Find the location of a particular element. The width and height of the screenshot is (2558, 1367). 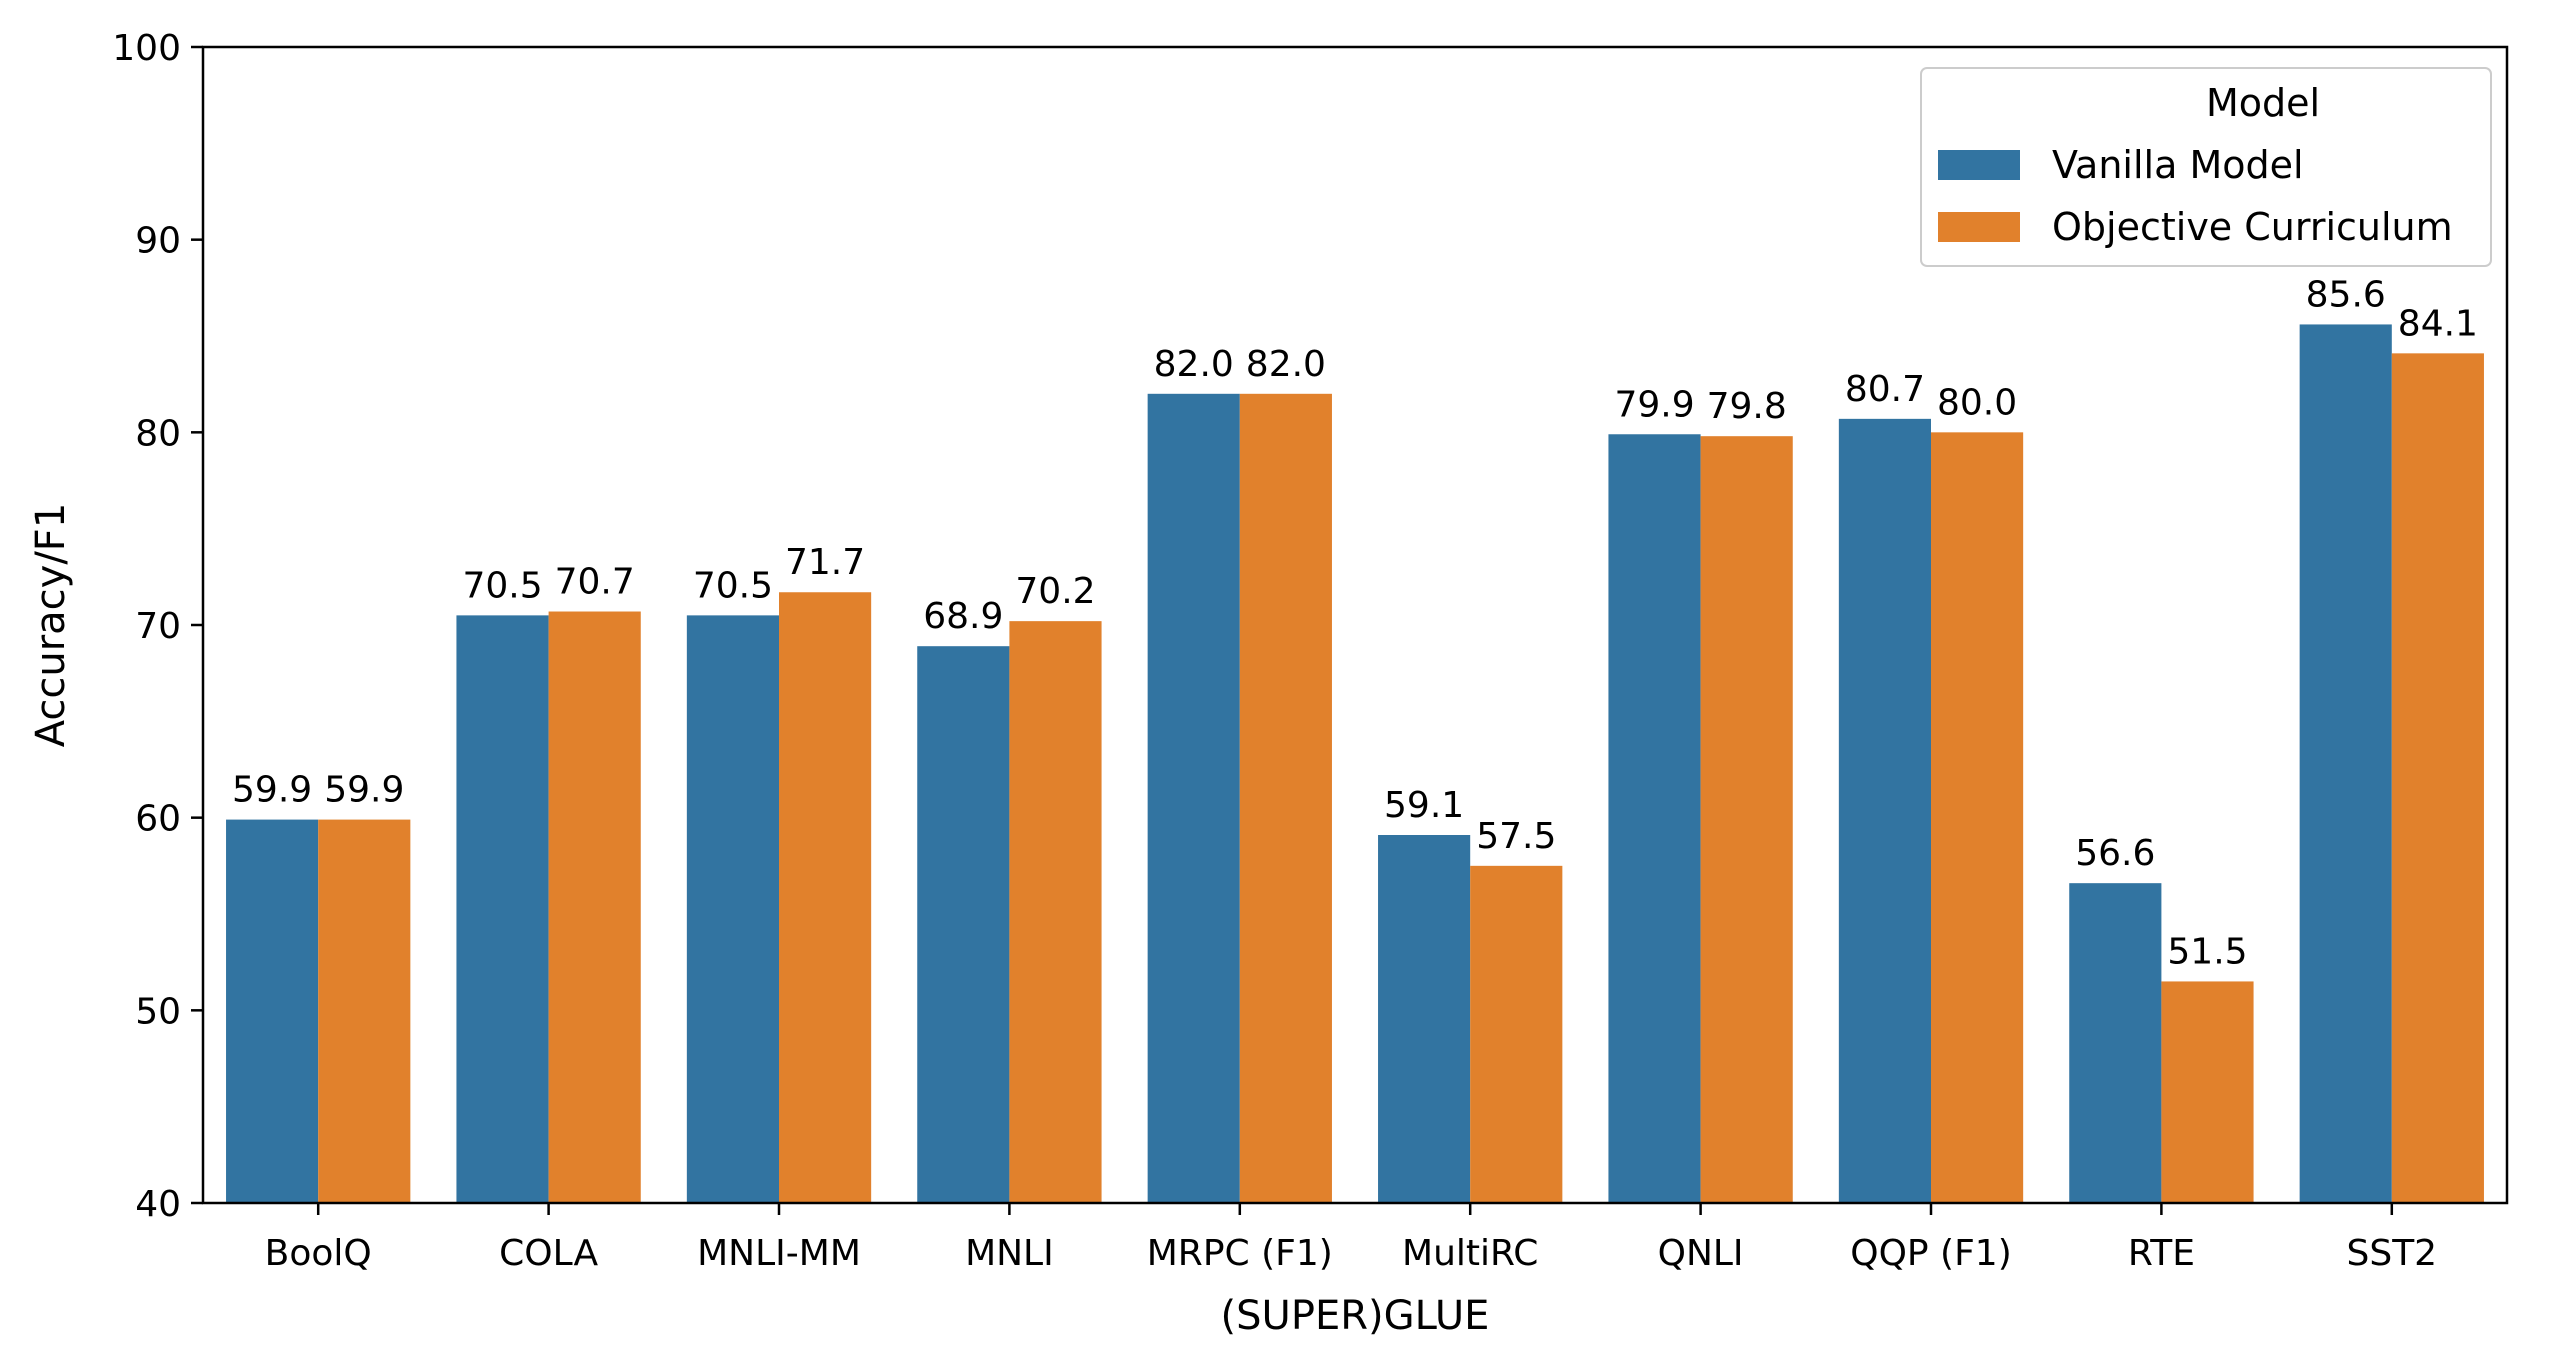

x-tick-label: MRPC (F1) is located at coordinates (1240, 1253).